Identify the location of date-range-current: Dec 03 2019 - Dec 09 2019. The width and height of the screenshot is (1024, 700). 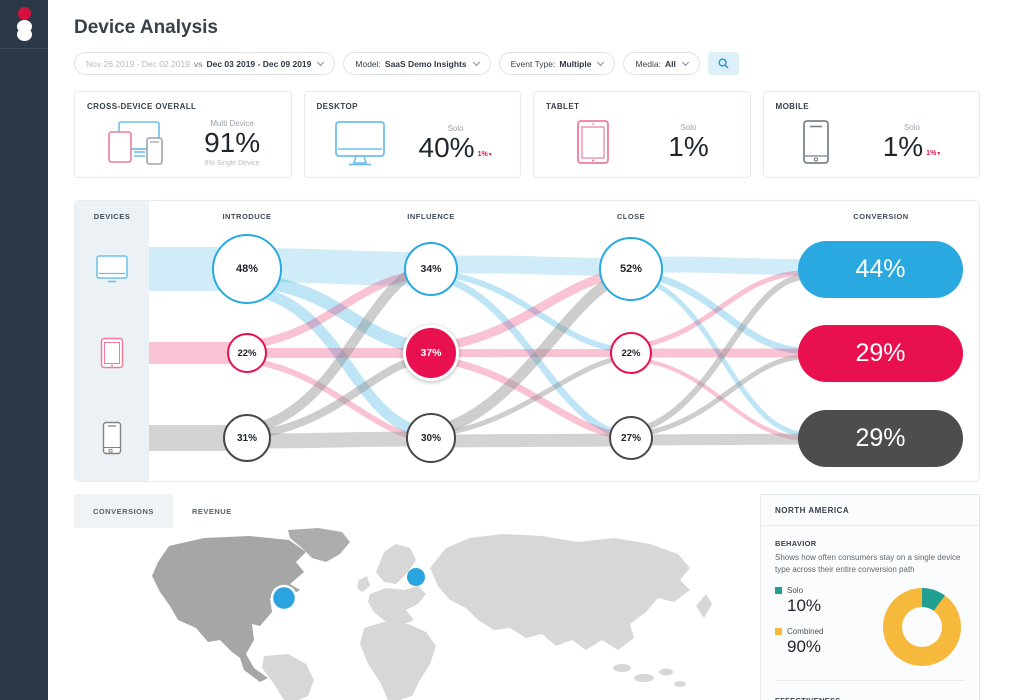
(259, 63).